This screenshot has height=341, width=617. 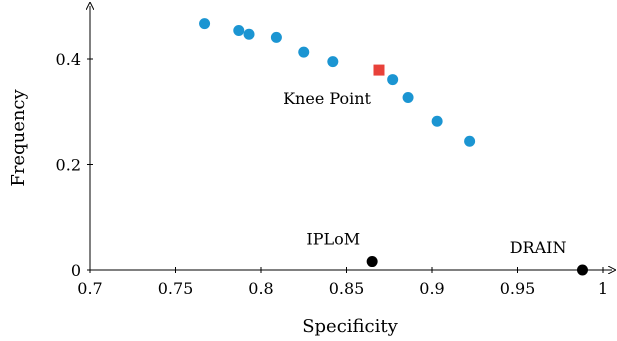 What do you see at coordinates (18, 137) in the screenshot?
I see `y-axis-title: Frequency` at bounding box center [18, 137].